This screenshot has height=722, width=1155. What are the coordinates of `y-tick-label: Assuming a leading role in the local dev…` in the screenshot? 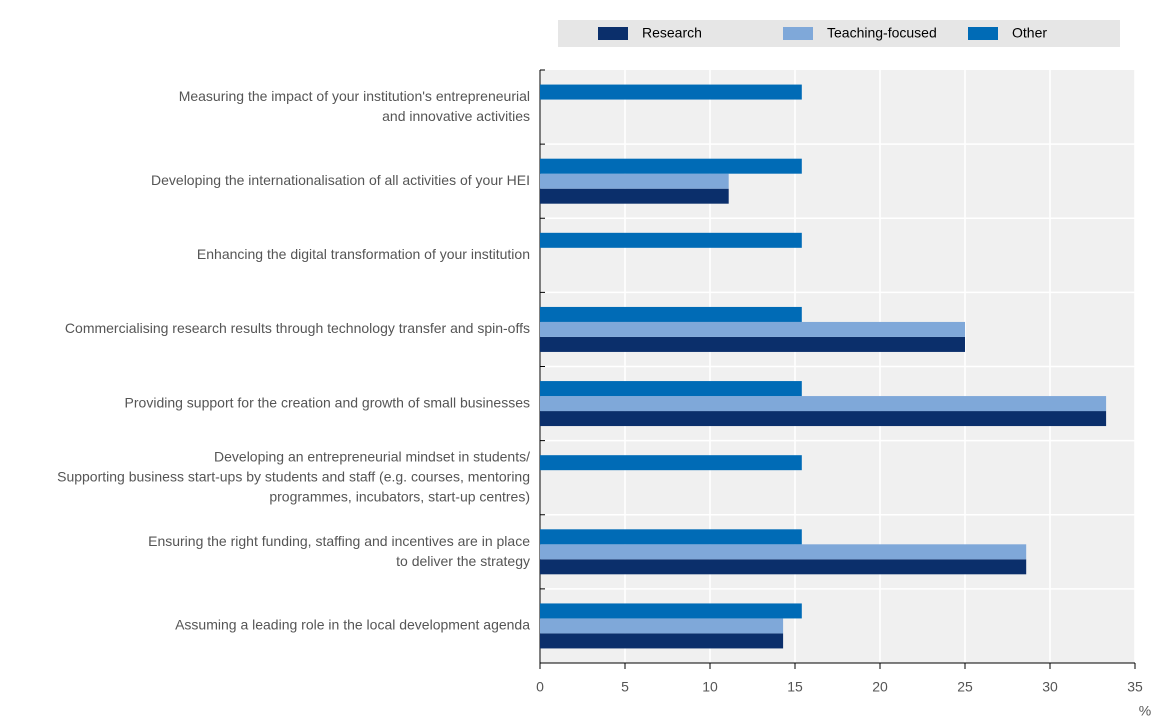 It's located at (352, 625).